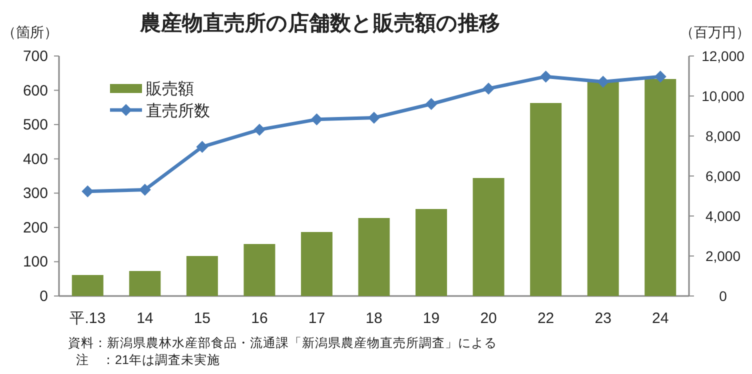 The height and width of the screenshot is (374, 752). What do you see at coordinates (431, 318) in the screenshot?
I see `x-tick-label: 19` at bounding box center [431, 318].